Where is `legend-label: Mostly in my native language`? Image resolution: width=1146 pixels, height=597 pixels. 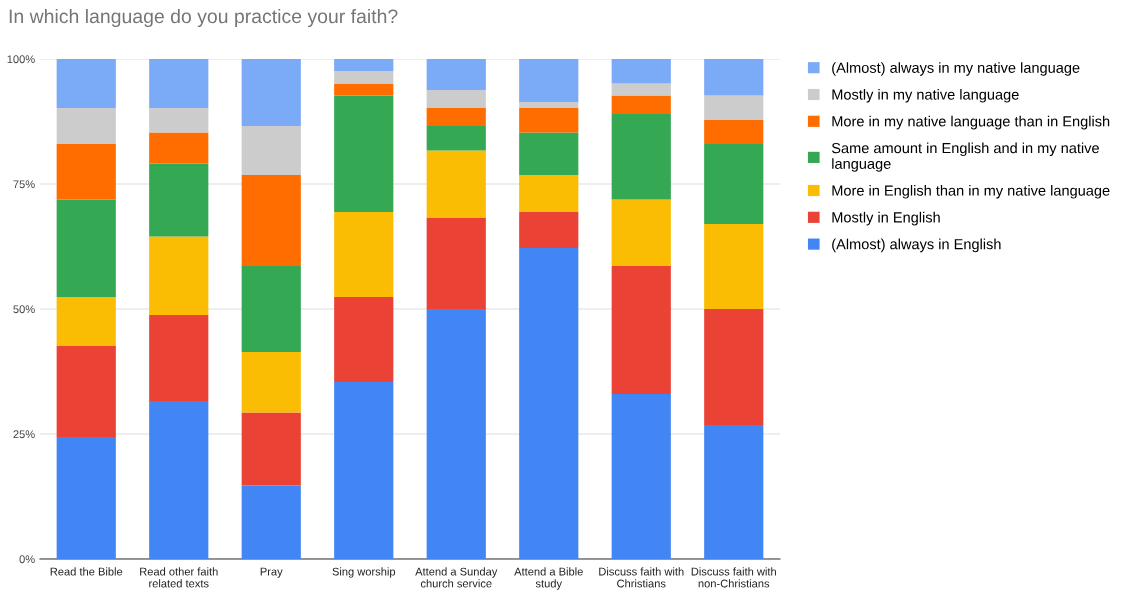
legend-label: Mostly in my native language is located at coordinates (925, 96).